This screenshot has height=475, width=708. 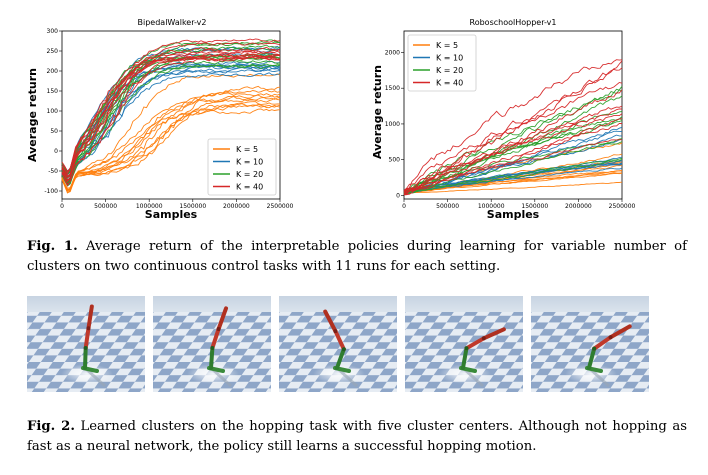 What do you see at coordinates (53, 51) in the screenshot?
I see `bipedalwalker-ytick-label: 250` at bounding box center [53, 51].